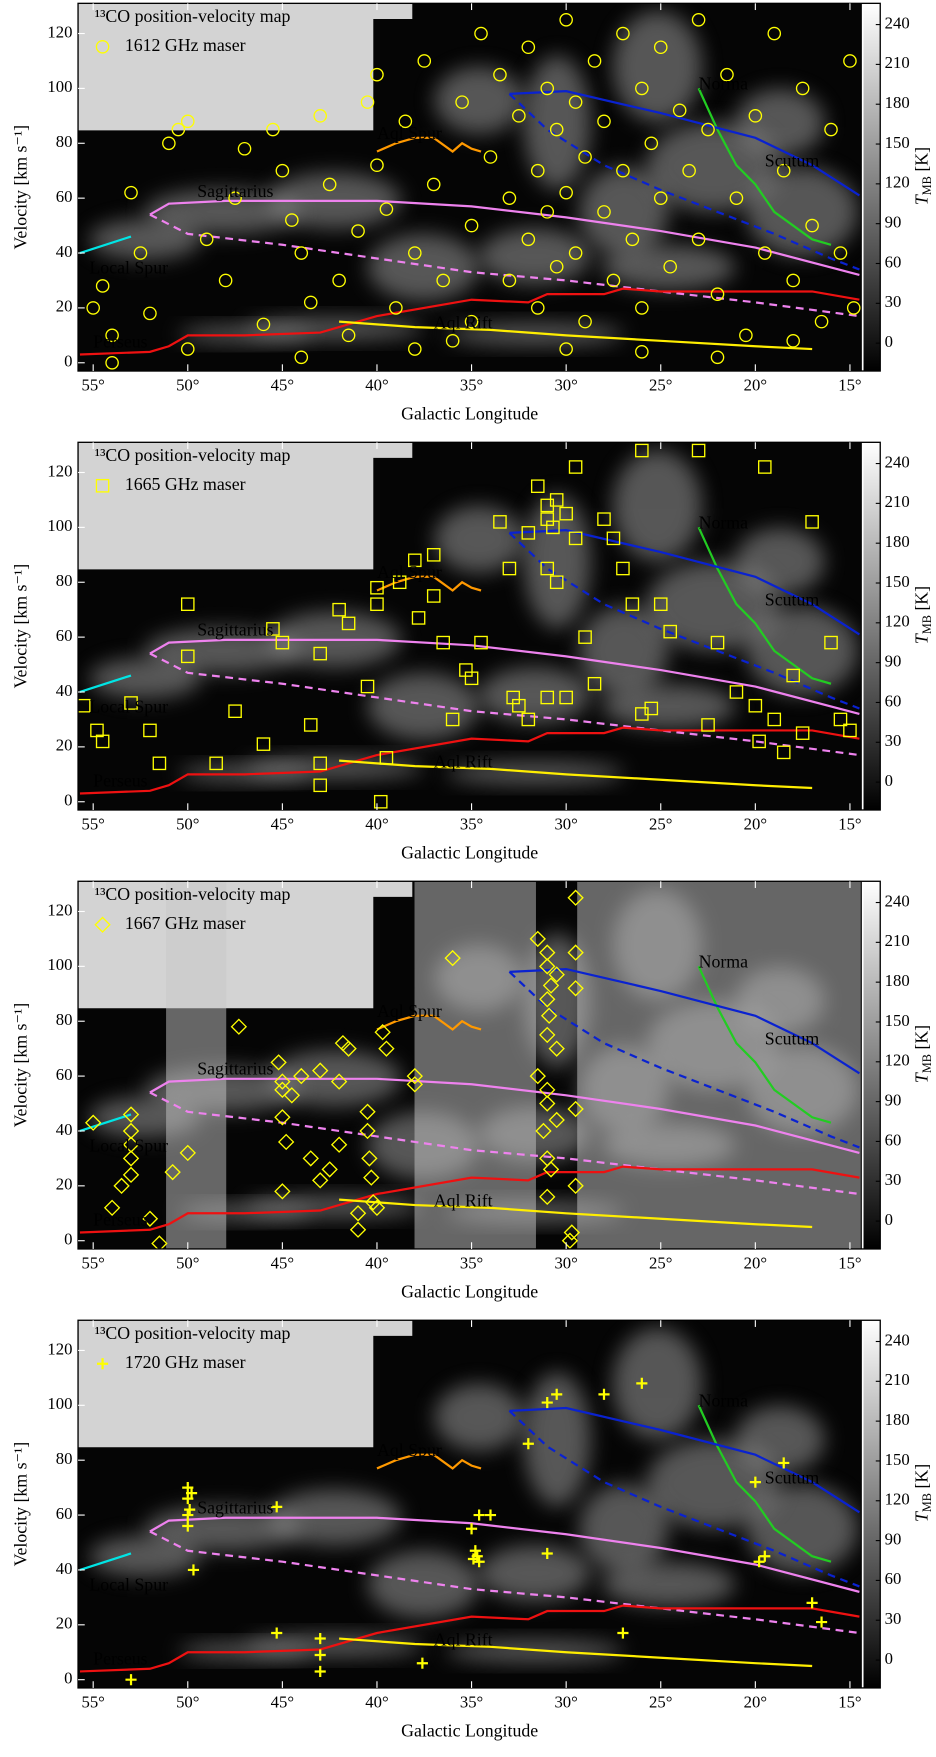 Image resolution: width=936 pixels, height=1757 pixels. Describe the element at coordinates (245, 1384) in the screenshot. I see `mask-region` at that location.